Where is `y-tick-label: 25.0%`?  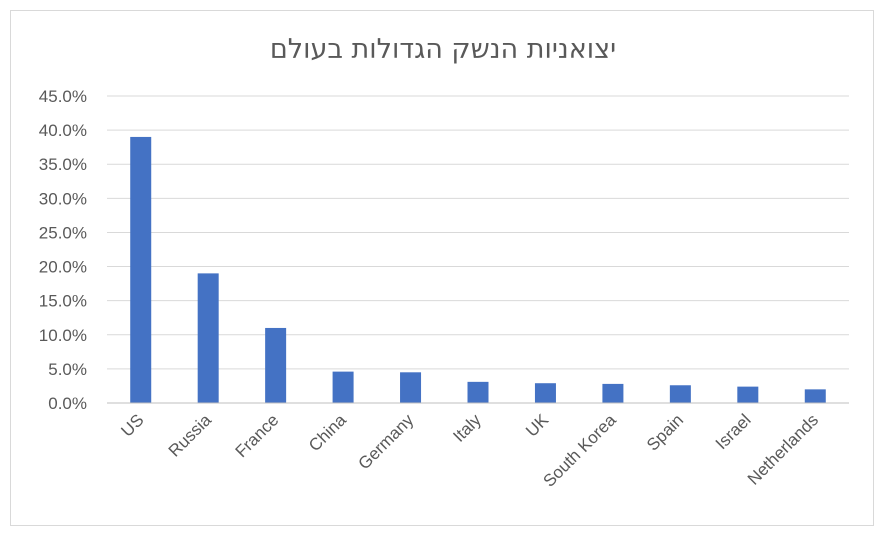
y-tick-label: 25.0% is located at coordinates (63, 232).